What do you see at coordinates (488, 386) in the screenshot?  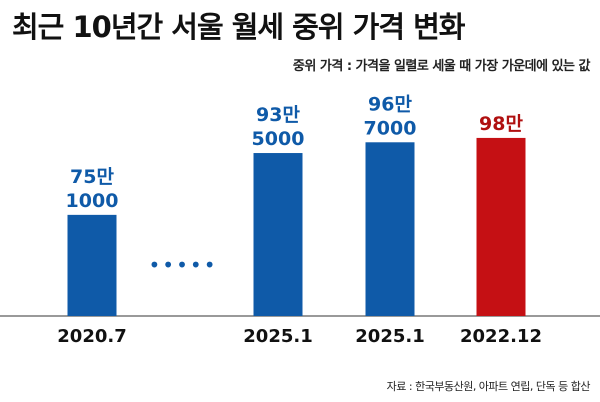 I see `source-note: 자료 : 한국부동산원, 아파트 연립, 단독 등 합산` at bounding box center [488, 386].